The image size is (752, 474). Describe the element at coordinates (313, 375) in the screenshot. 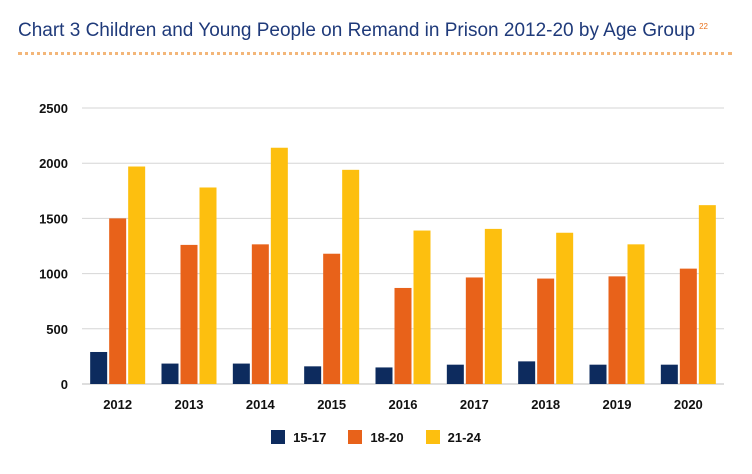

I see `bar-15-17-2015` at that location.